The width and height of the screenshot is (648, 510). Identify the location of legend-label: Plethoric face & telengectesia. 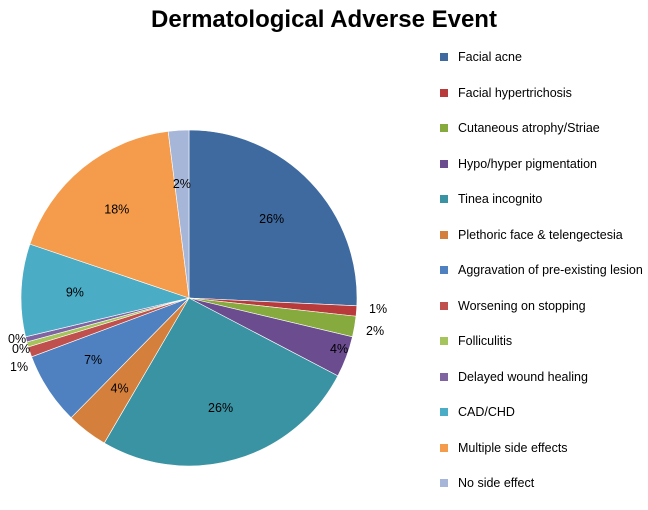
(540, 234).